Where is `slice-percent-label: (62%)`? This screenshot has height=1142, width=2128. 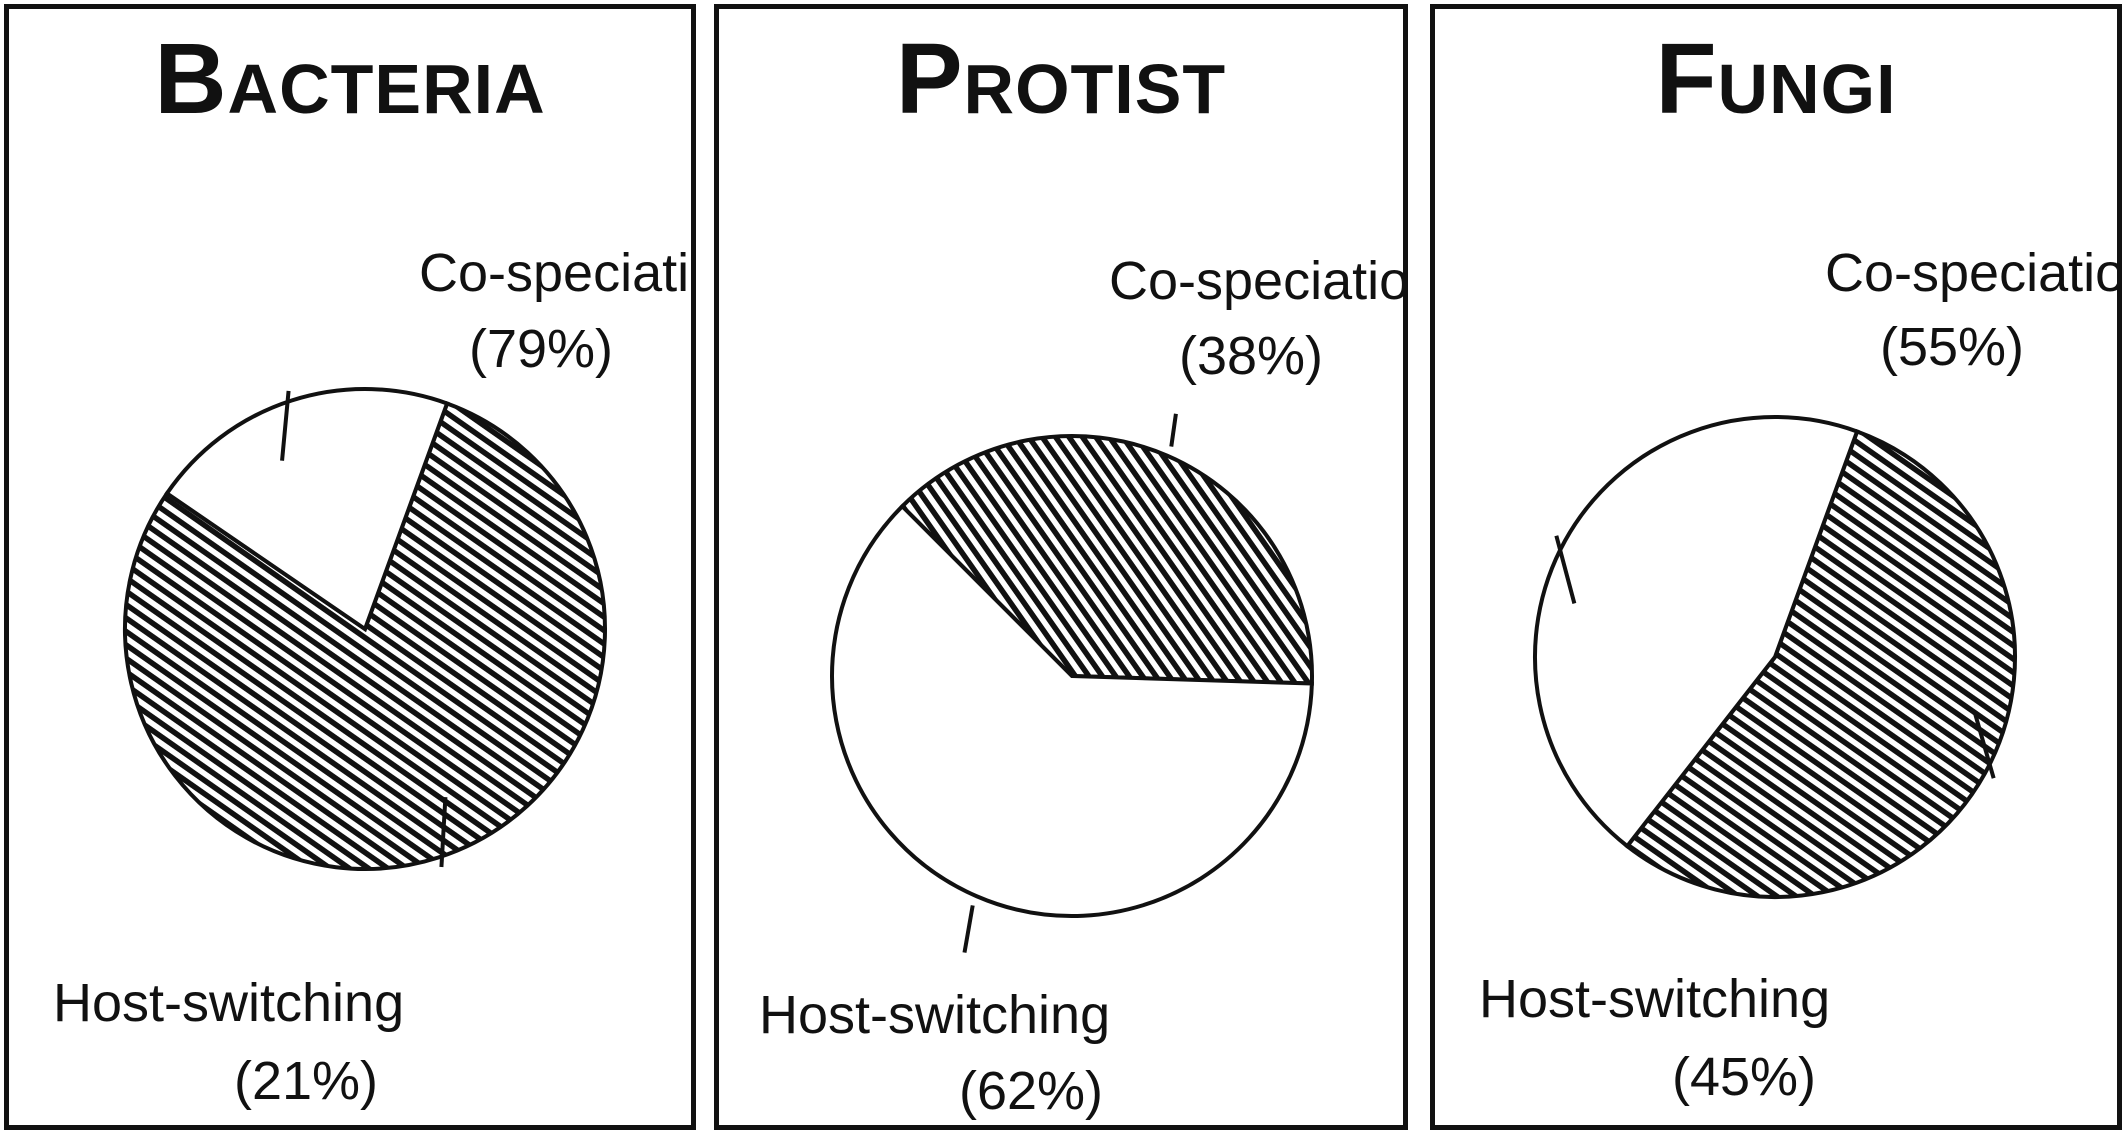
slice-percent-label: (62%) is located at coordinates (1031, 1091).